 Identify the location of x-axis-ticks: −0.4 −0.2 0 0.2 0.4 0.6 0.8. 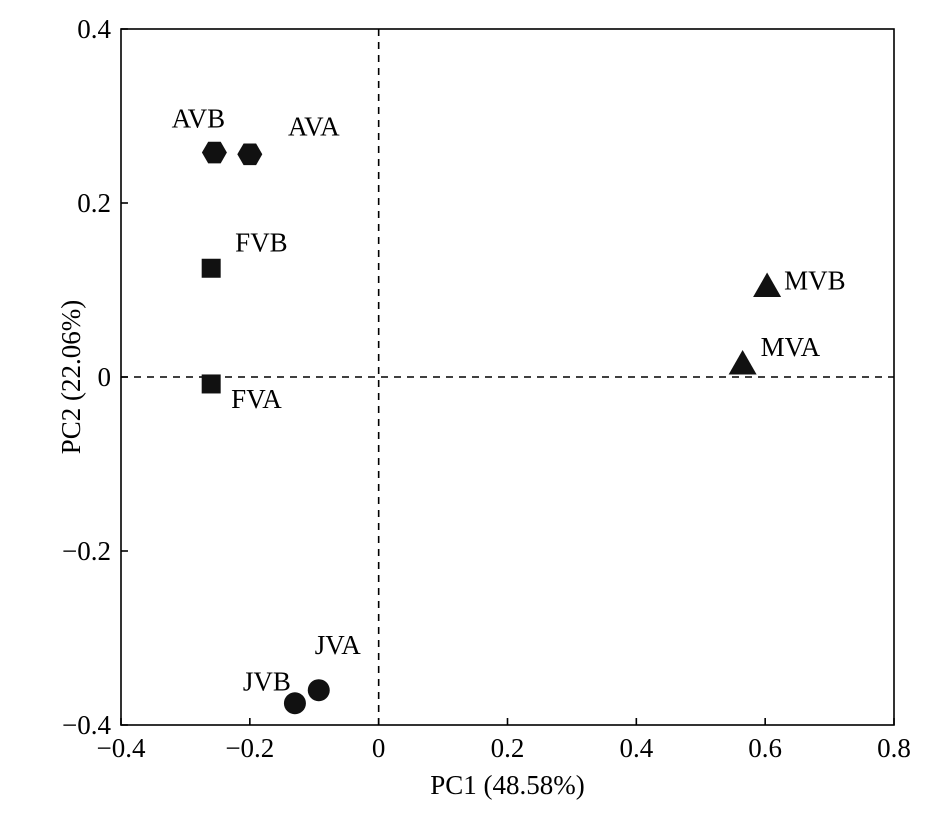
(504, 740).